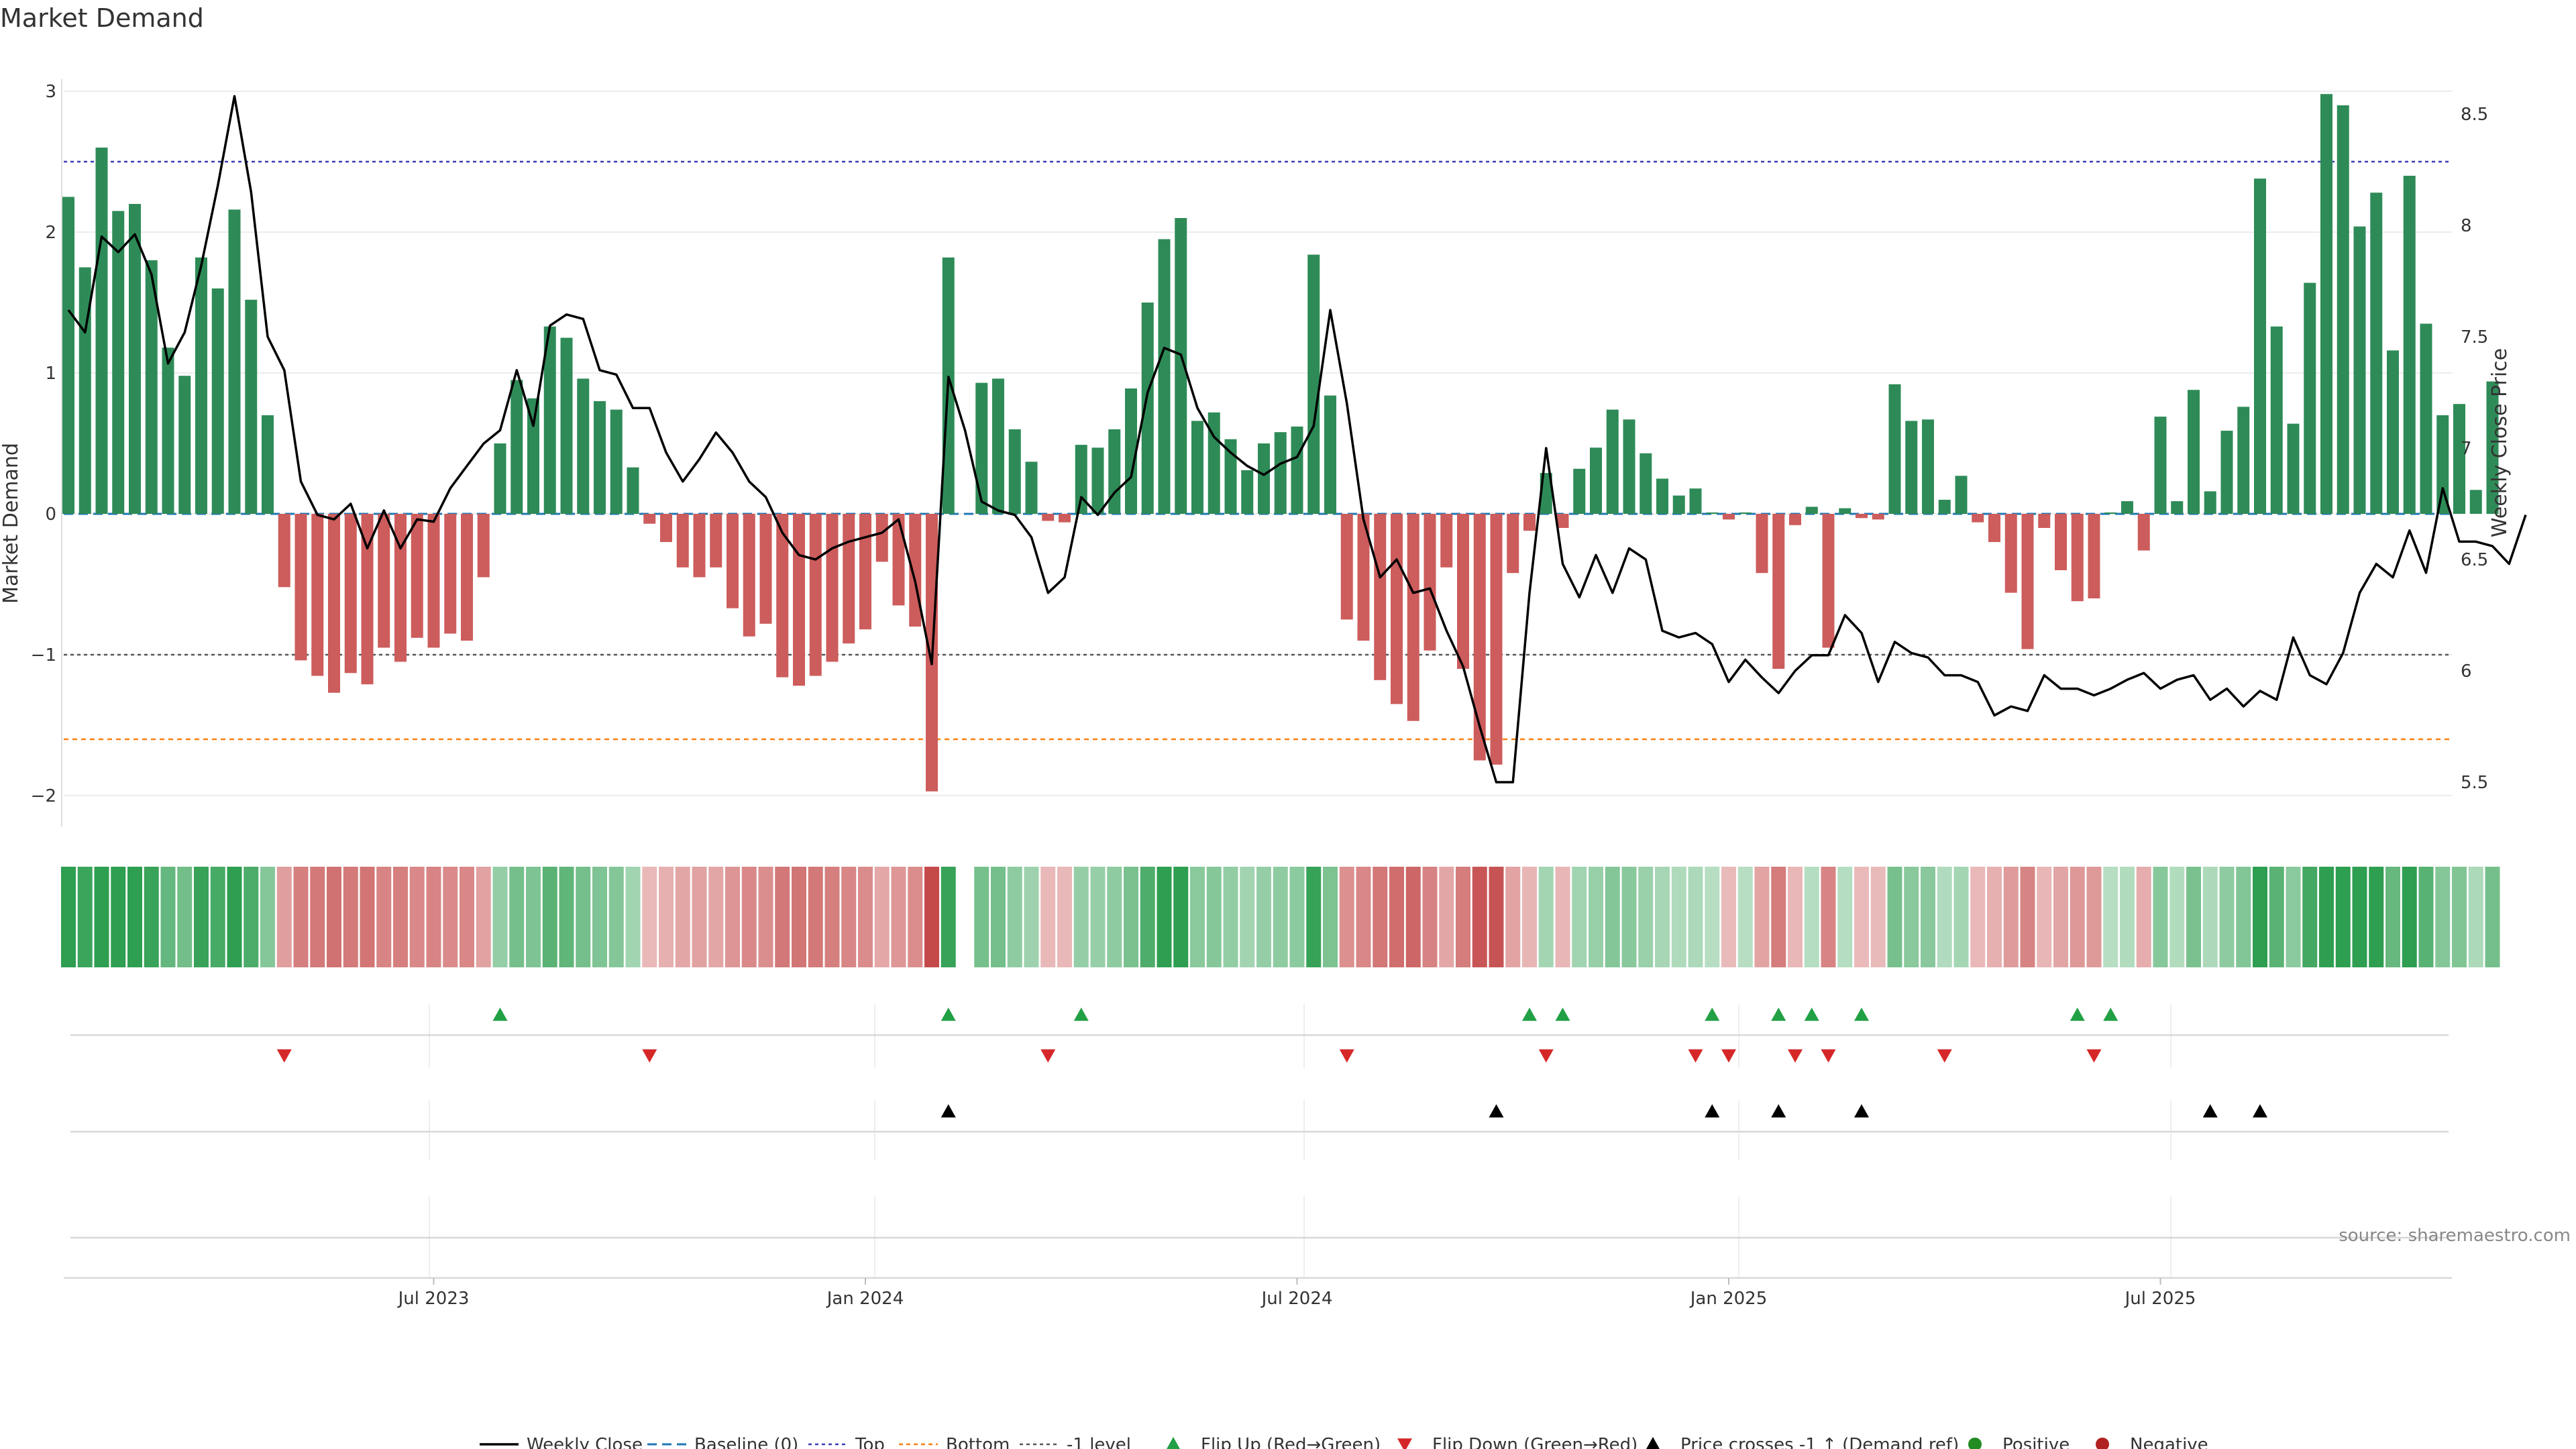 The height and width of the screenshot is (1449, 2576). What do you see at coordinates (2036, 1442) in the screenshot?
I see `legend-label: Positive` at bounding box center [2036, 1442].